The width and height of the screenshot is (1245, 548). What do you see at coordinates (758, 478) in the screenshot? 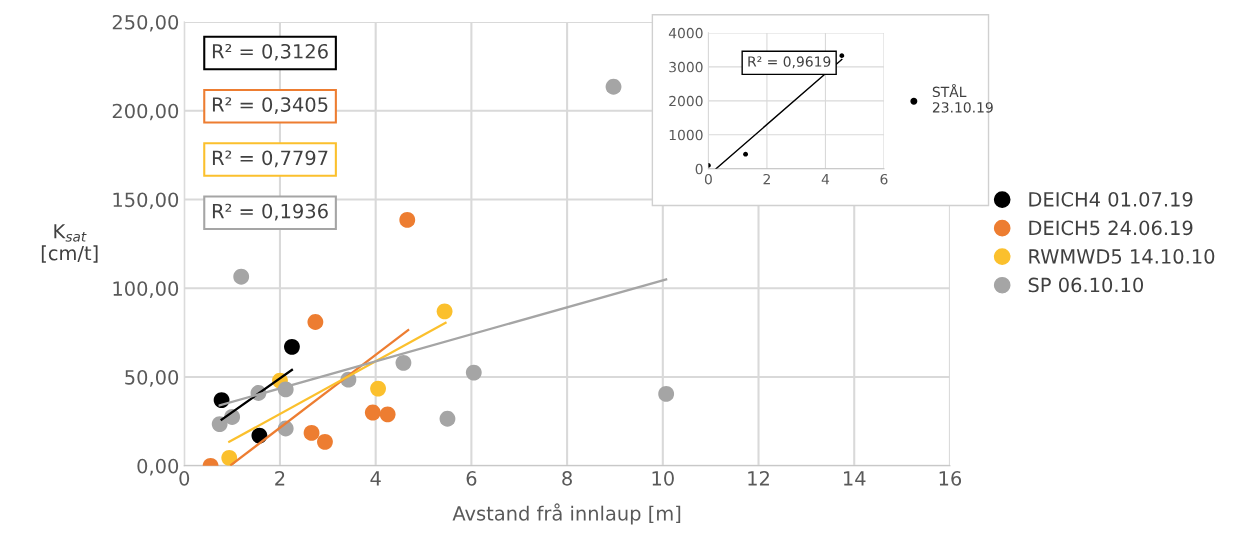
I see `x-tick-label: 12` at bounding box center [758, 478].